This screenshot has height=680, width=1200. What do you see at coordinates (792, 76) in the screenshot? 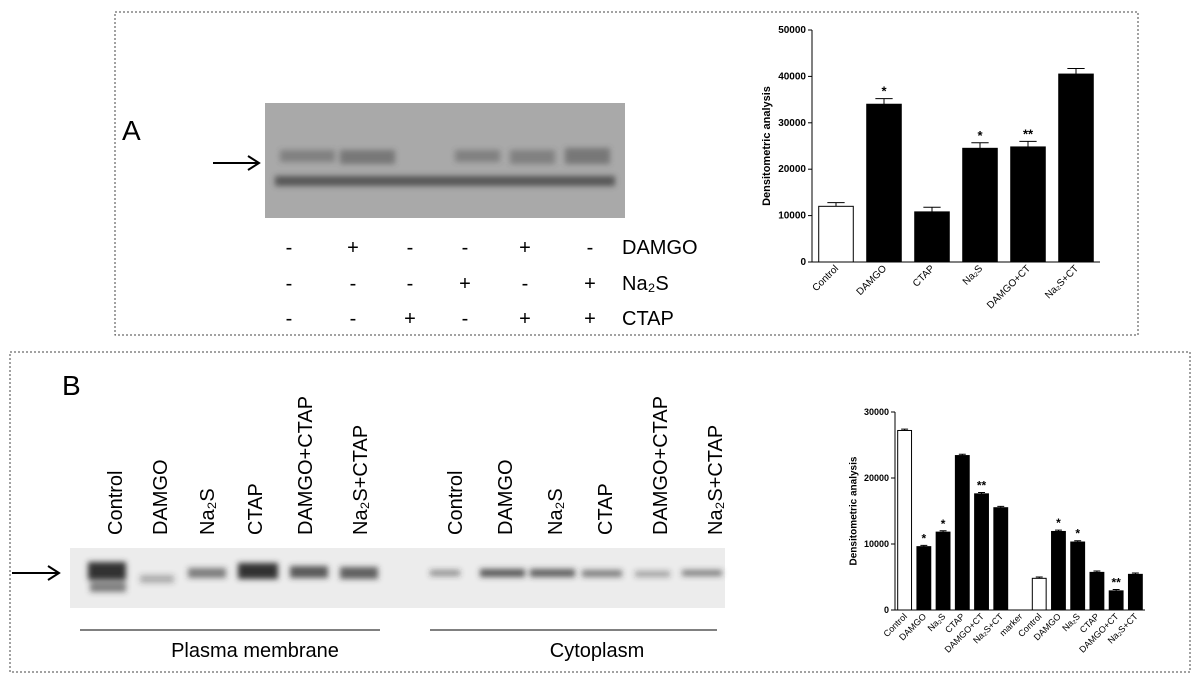
I see `y-tick-label: 40000` at bounding box center [792, 76].